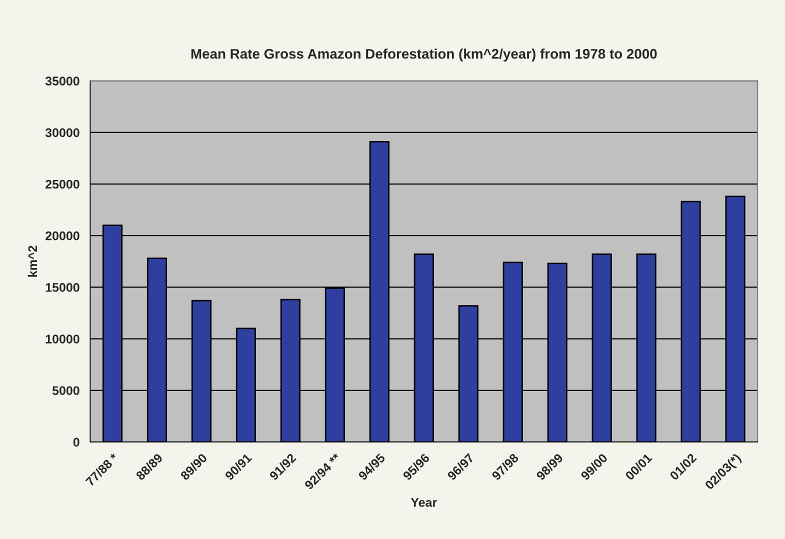 Image resolution: width=785 pixels, height=539 pixels. I want to click on y-tick-label: 20000, so click(63, 235).